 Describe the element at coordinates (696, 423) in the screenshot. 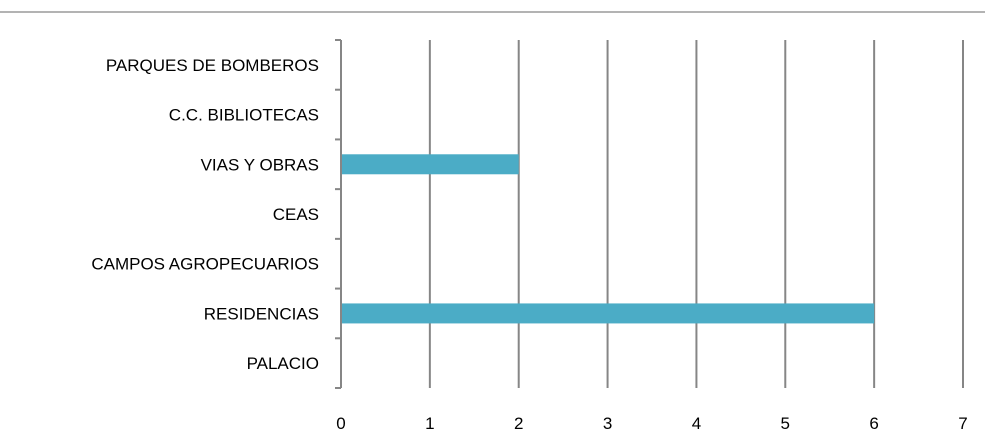

I see `x-tick-label: 4` at that location.